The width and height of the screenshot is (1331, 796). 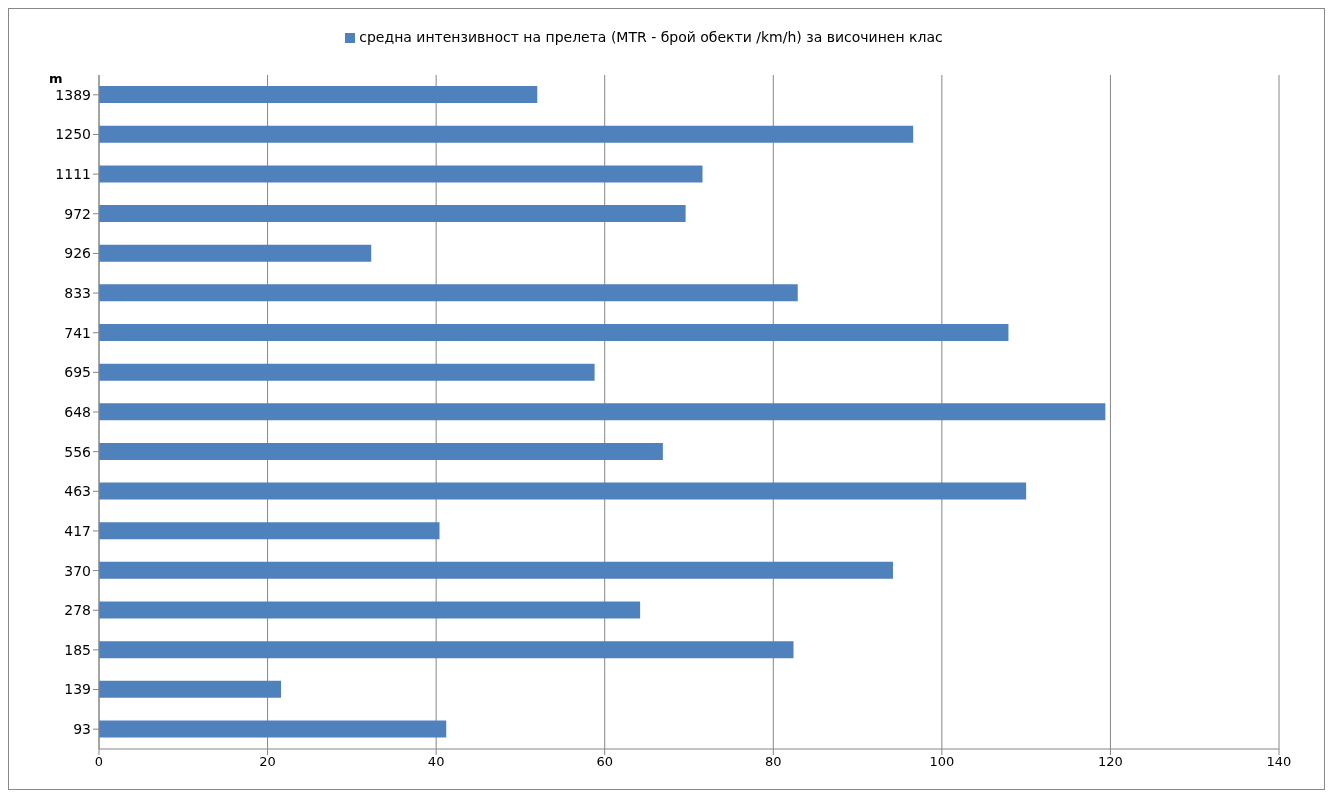 What do you see at coordinates (73, 94) in the screenshot?
I see `y-tick-label: 1389` at bounding box center [73, 94].